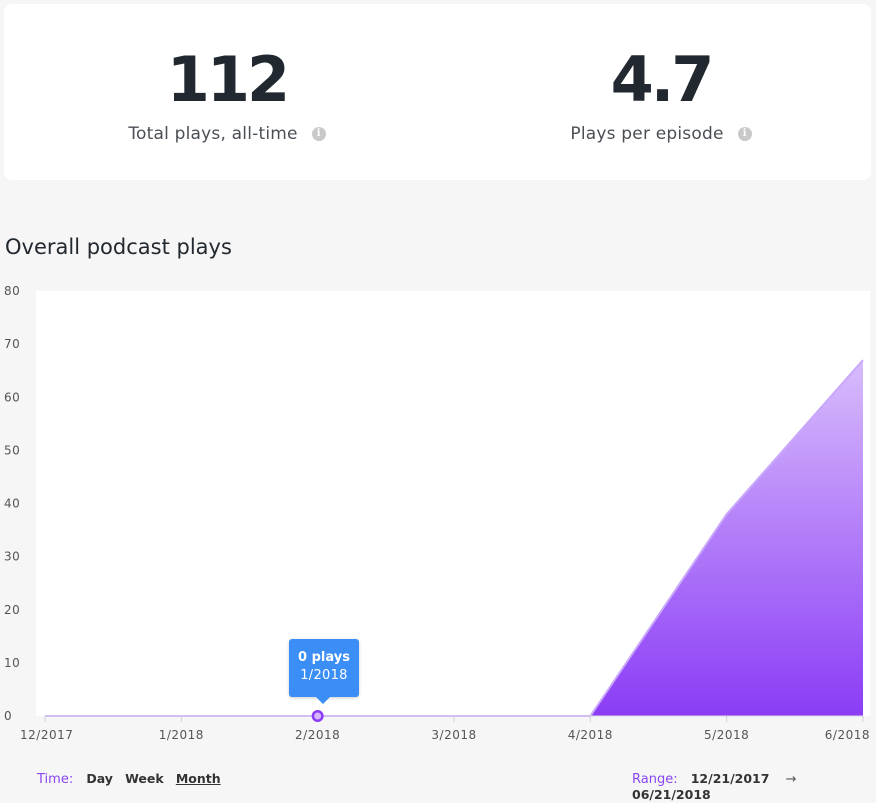 This screenshot has height=803, width=876. I want to click on total-plays-stat: 112 Total plays, all-time i, so click(227, 74).